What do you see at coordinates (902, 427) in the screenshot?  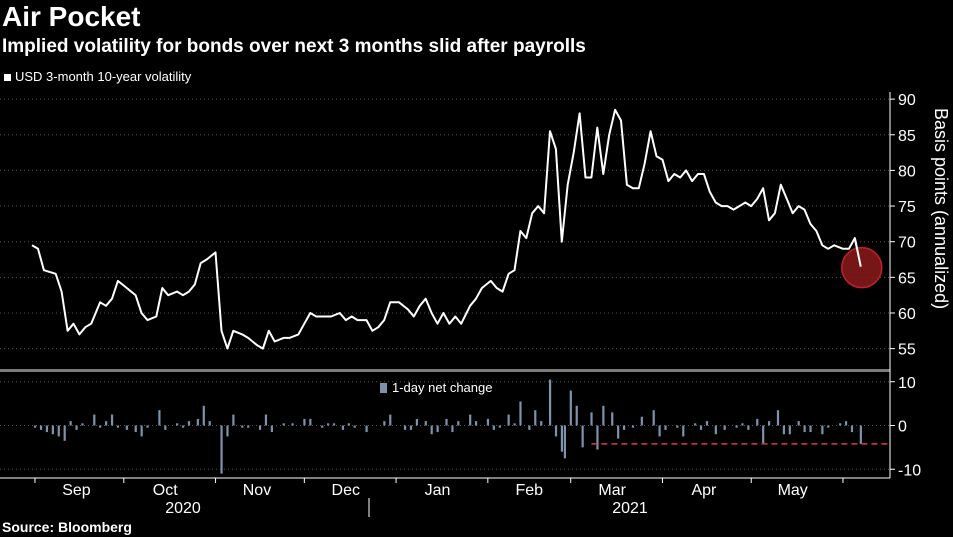 I see `y-tick-label: 0` at bounding box center [902, 427].